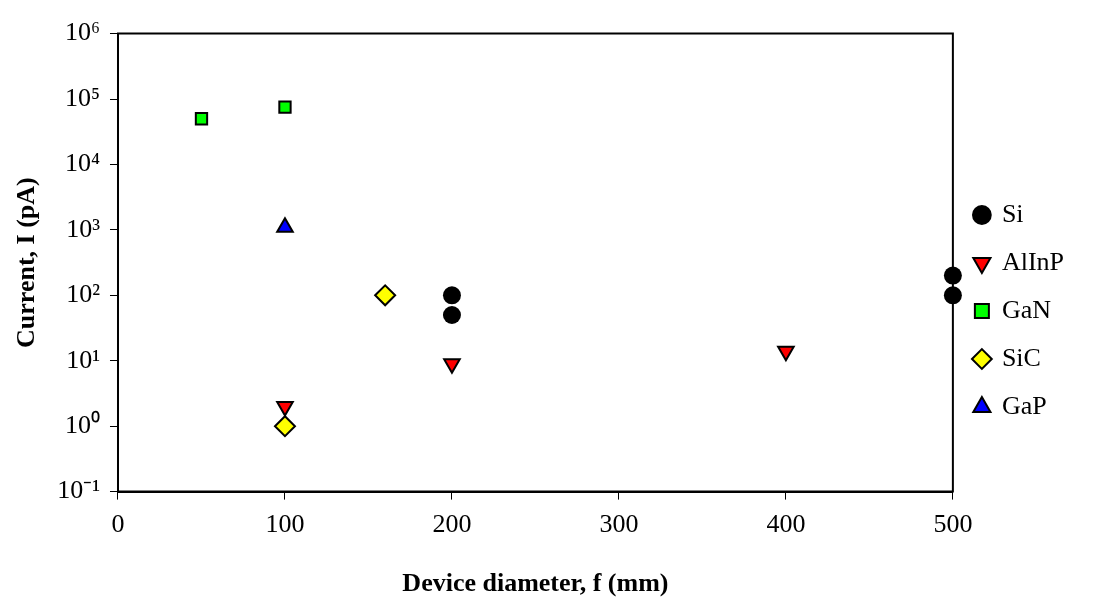 This screenshot has width=1102, height=612. What do you see at coordinates (78, 490) in the screenshot?
I see `y-tick-label: 10⁻¹` at bounding box center [78, 490].